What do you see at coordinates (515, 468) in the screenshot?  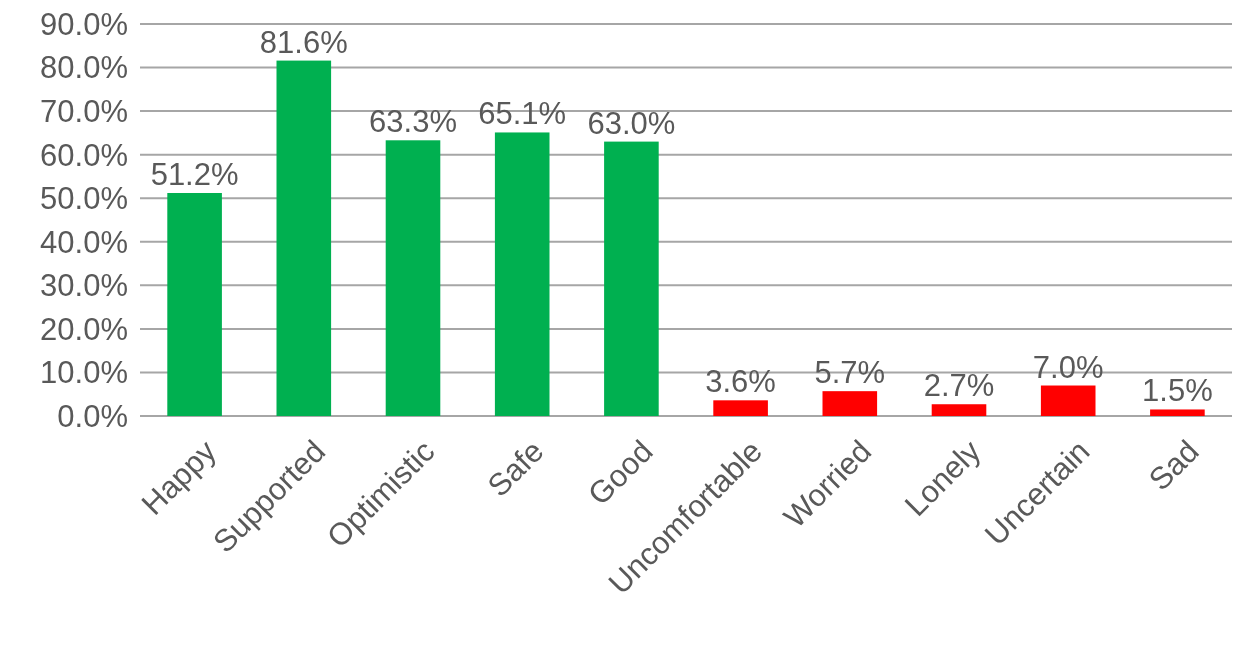 I see `x-tick-label: Safe` at bounding box center [515, 468].